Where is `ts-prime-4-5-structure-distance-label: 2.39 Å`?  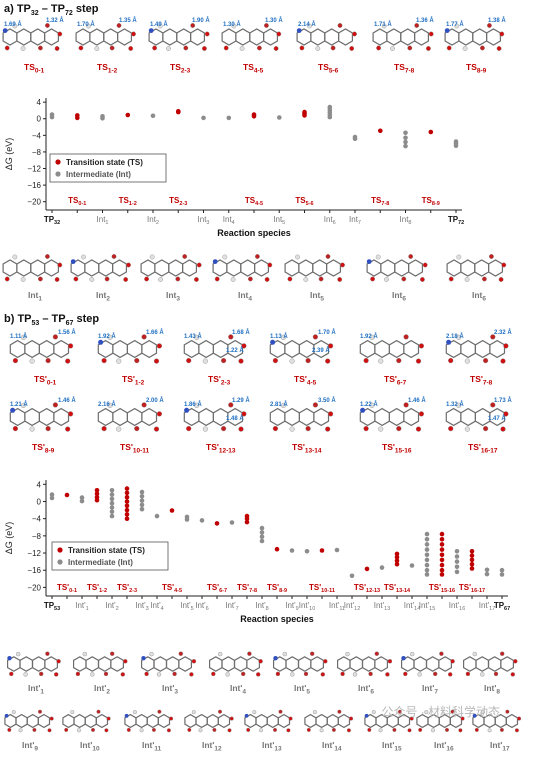
ts-prime-4-5-structure-distance-label: 2.39 Å is located at coordinates (321, 351).